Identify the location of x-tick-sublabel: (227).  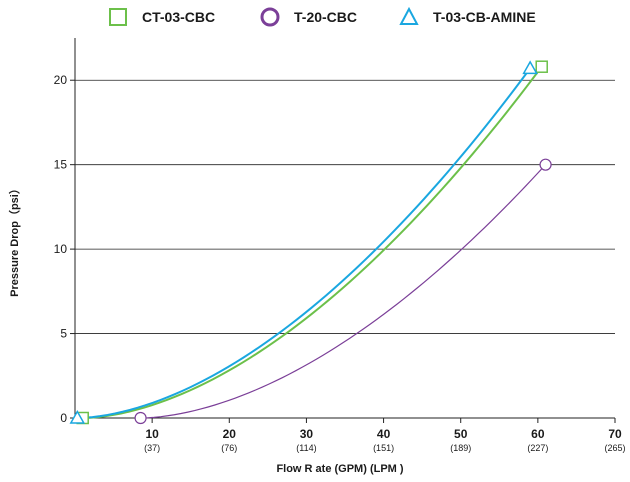
(537, 448).